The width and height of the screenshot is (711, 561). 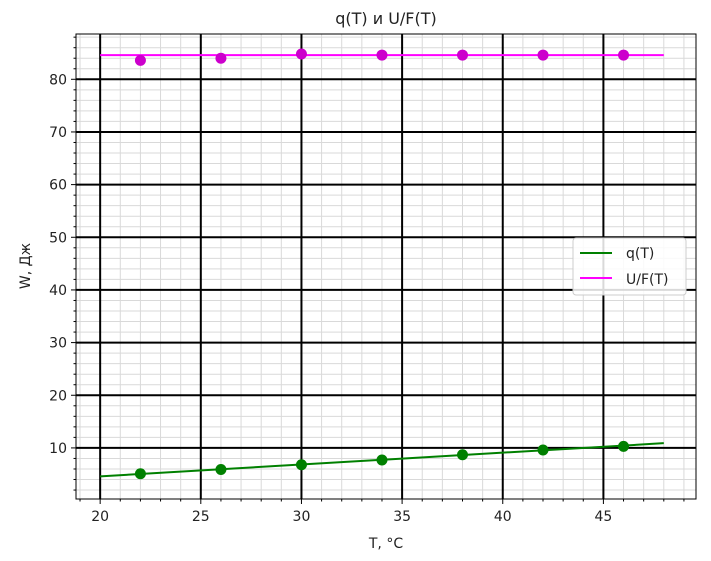 I want to click on x-tick-label: 20, so click(x=100, y=517).